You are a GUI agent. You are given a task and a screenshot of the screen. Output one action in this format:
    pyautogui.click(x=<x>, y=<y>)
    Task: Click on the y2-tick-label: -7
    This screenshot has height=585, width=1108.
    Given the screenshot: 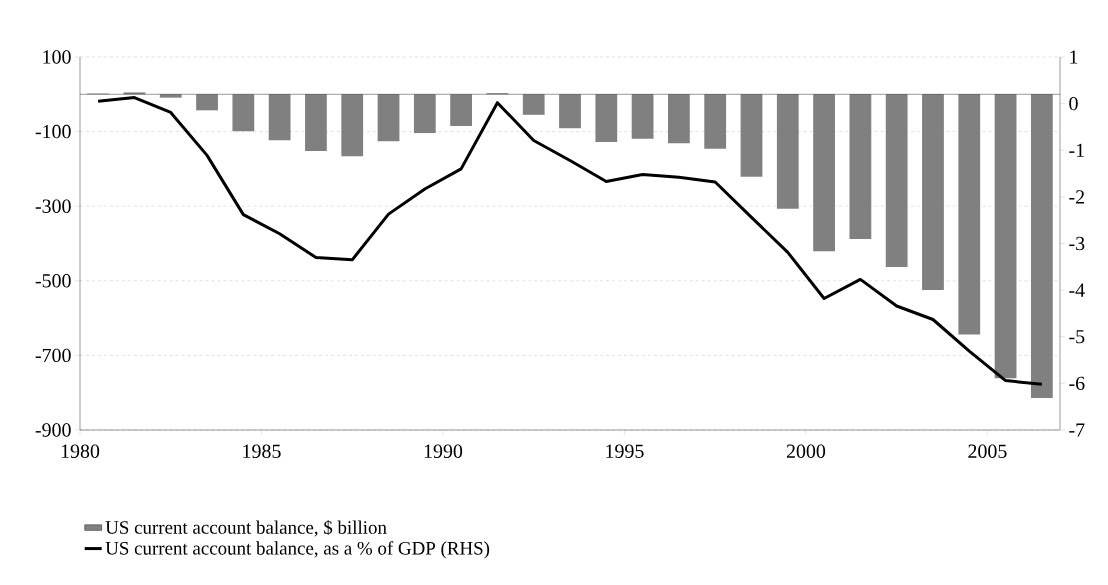 What is the action you would take?
    pyautogui.click(x=1077, y=430)
    